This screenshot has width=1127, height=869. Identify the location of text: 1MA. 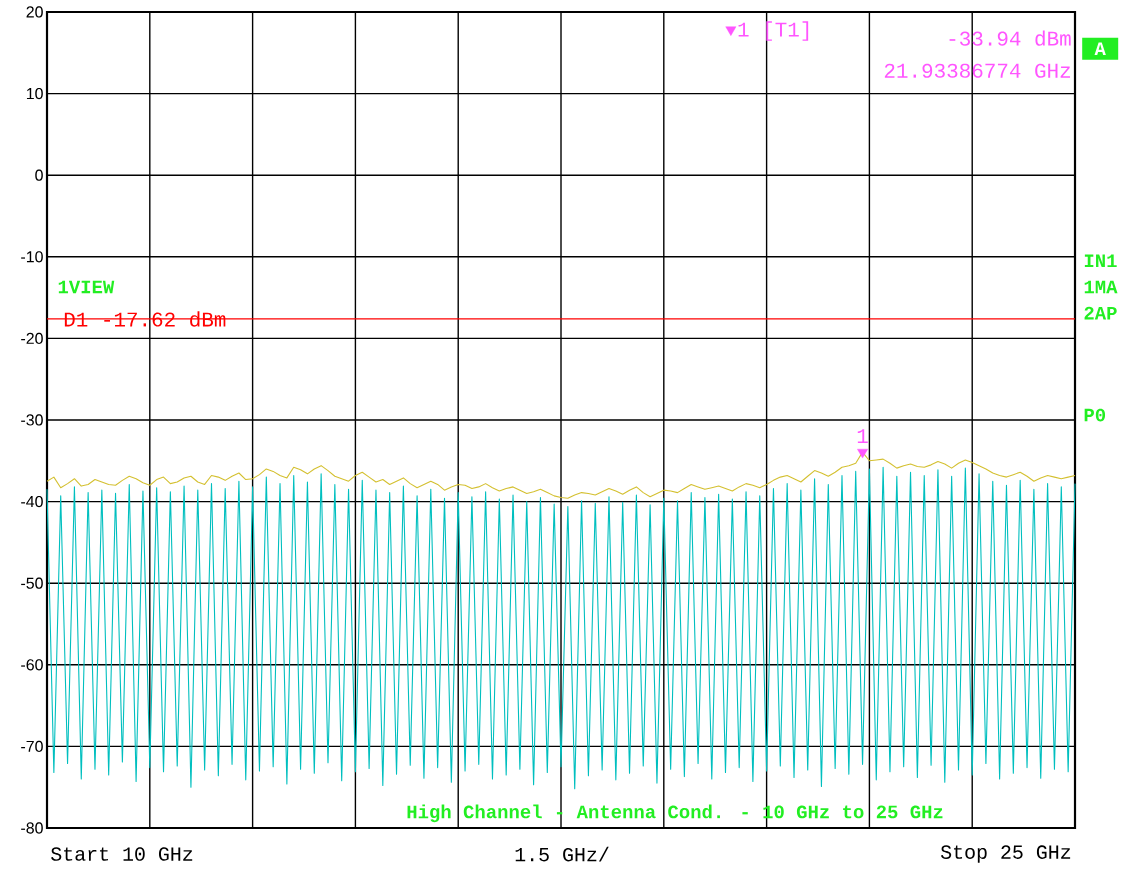
(1101, 287).